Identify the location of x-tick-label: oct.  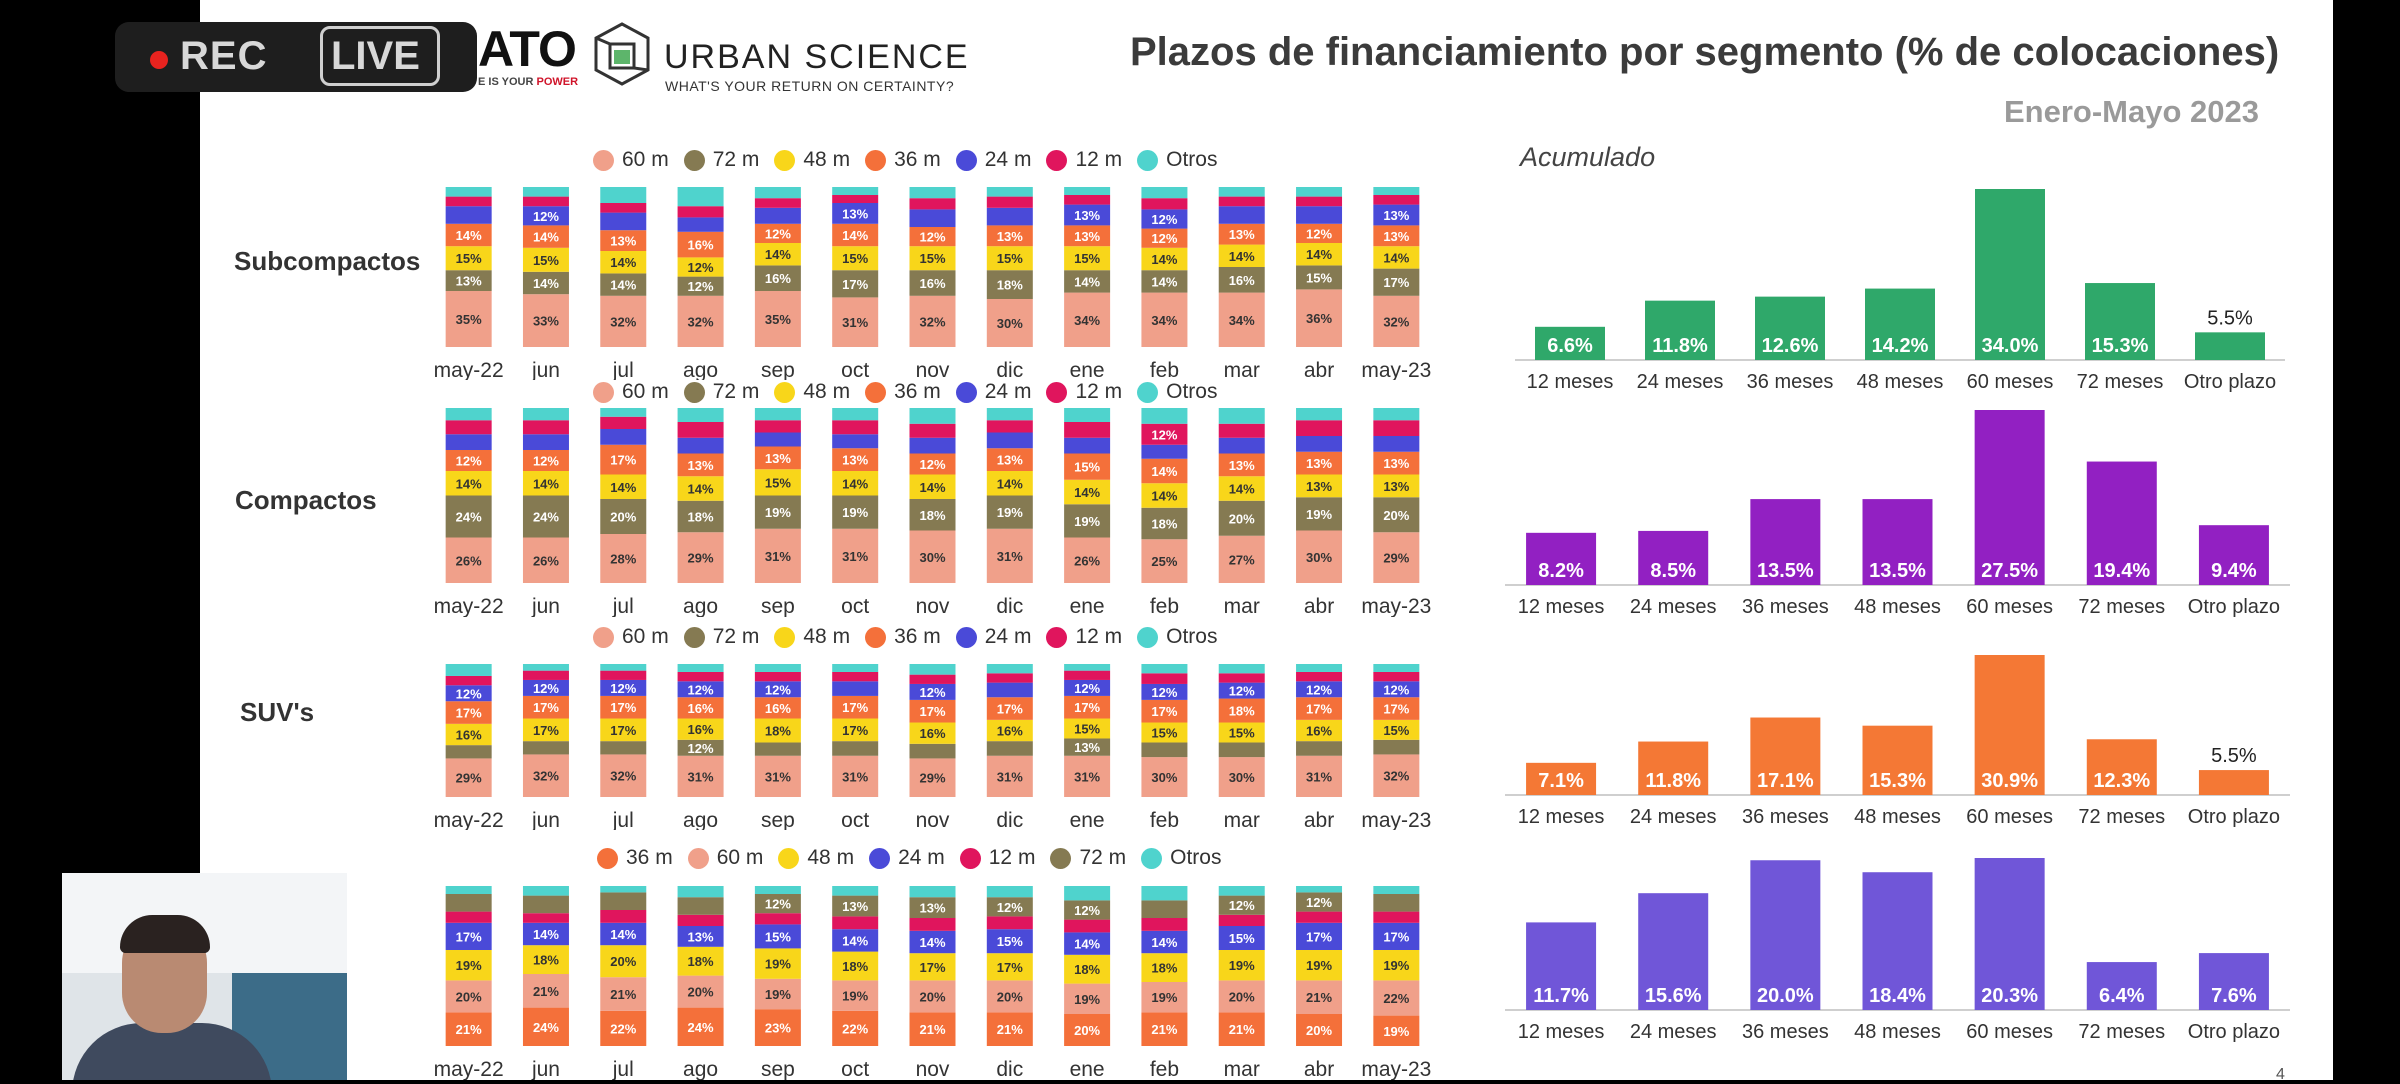
(855, 369).